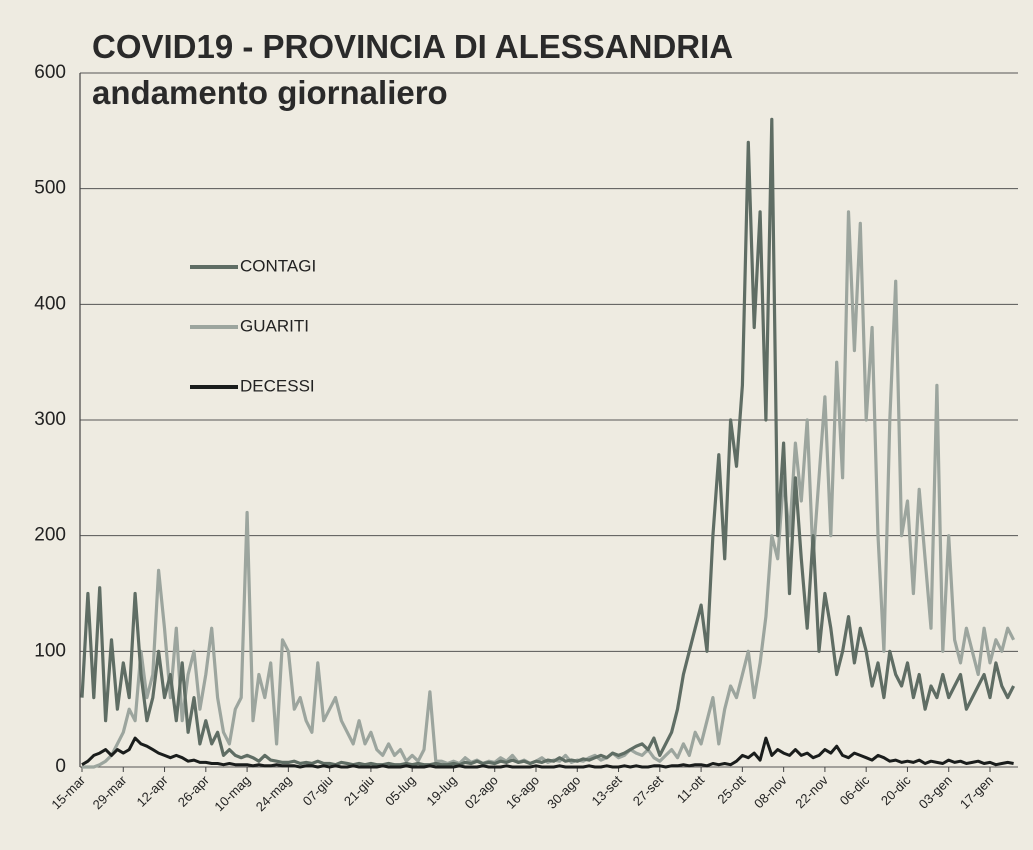 This screenshot has width=1033, height=850. What do you see at coordinates (547, 752) in the screenshot?
I see `series-line` at bounding box center [547, 752].